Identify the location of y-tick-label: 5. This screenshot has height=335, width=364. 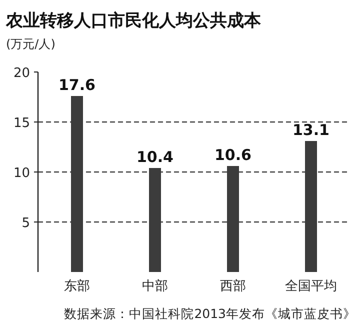
(26, 223).